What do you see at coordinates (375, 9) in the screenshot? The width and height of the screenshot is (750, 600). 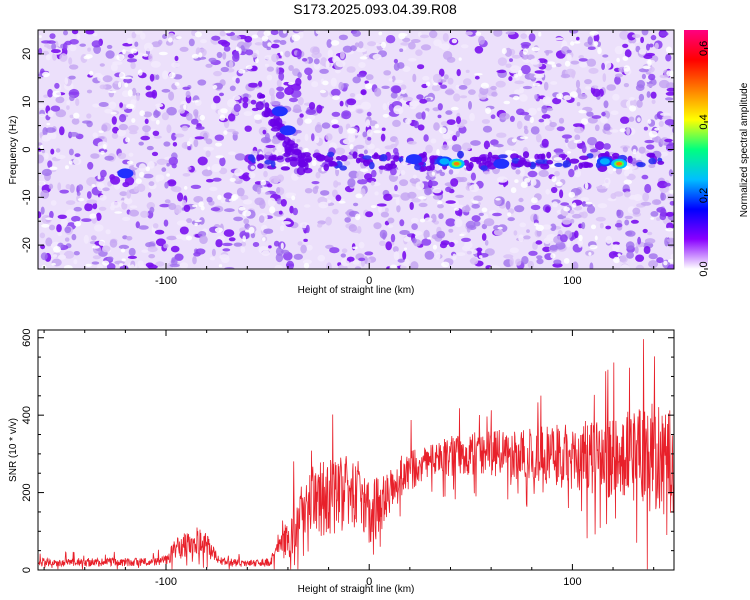 I see `chart-title: S173.2025.093.04.39.R08` at bounding box center [375, 9].